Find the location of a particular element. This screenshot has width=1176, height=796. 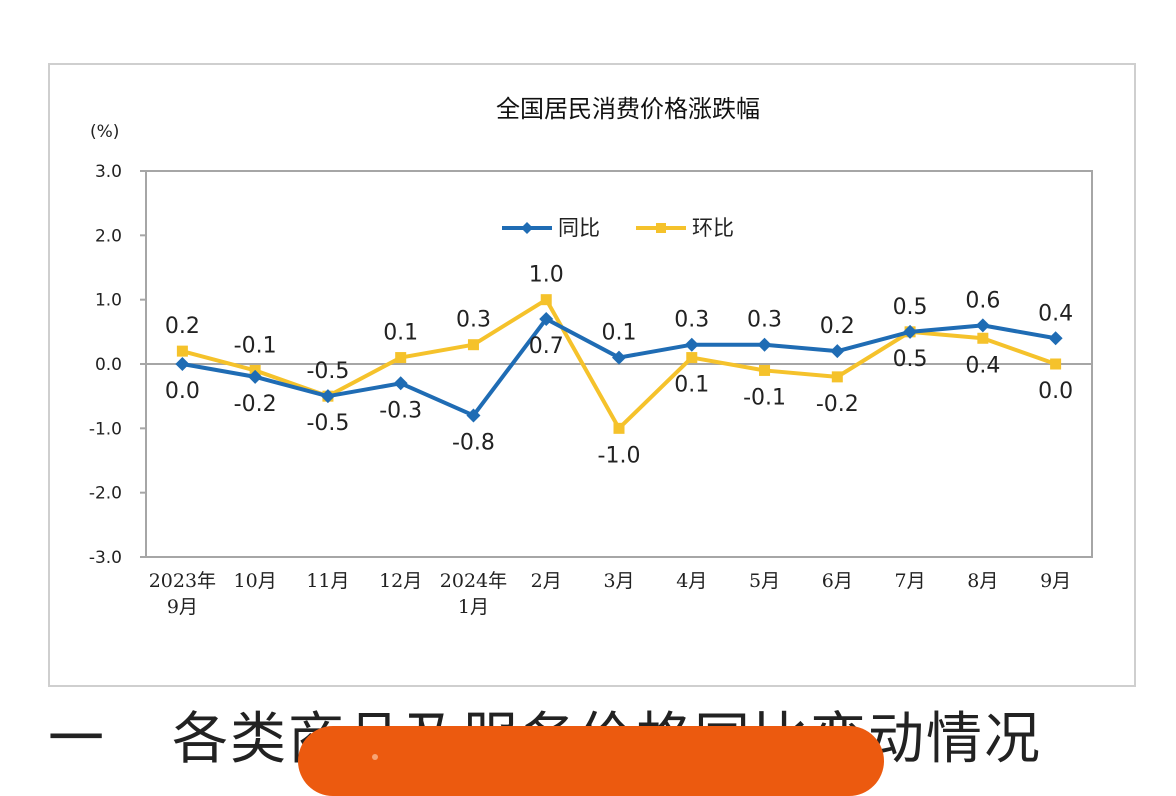

y-tick-label: 0.0 is located at coordinates (108, 365).